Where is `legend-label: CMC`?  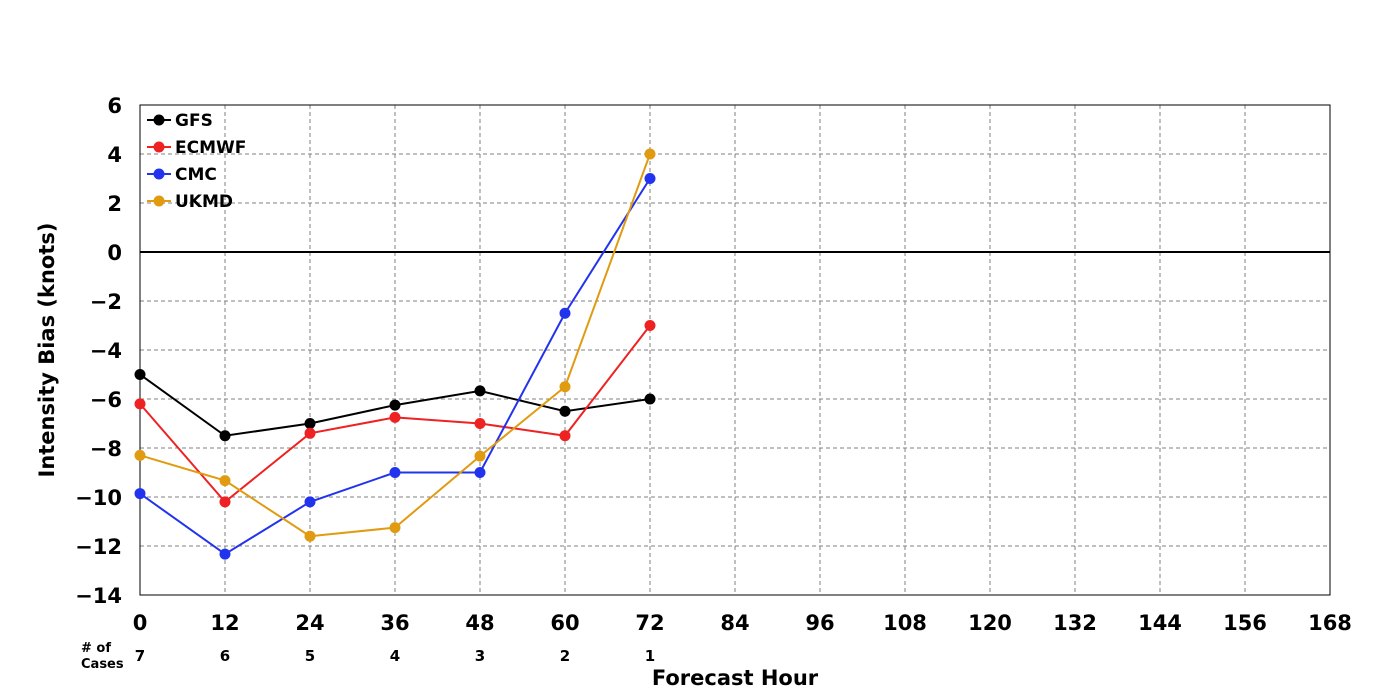
legend-label: CMC is located at coordinates (196, 175).